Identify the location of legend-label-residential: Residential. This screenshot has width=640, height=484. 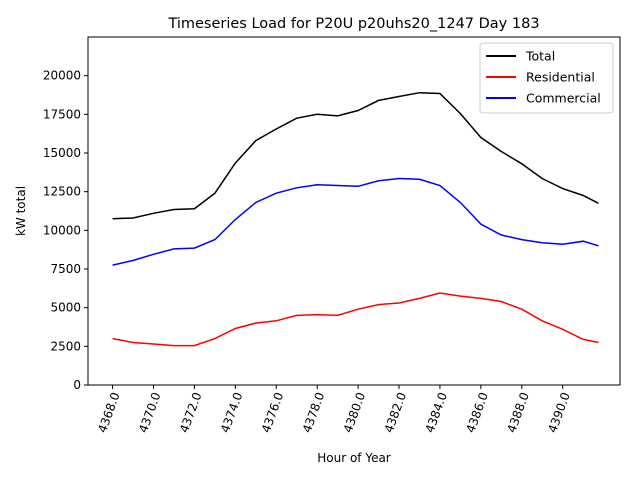
(560, 77).